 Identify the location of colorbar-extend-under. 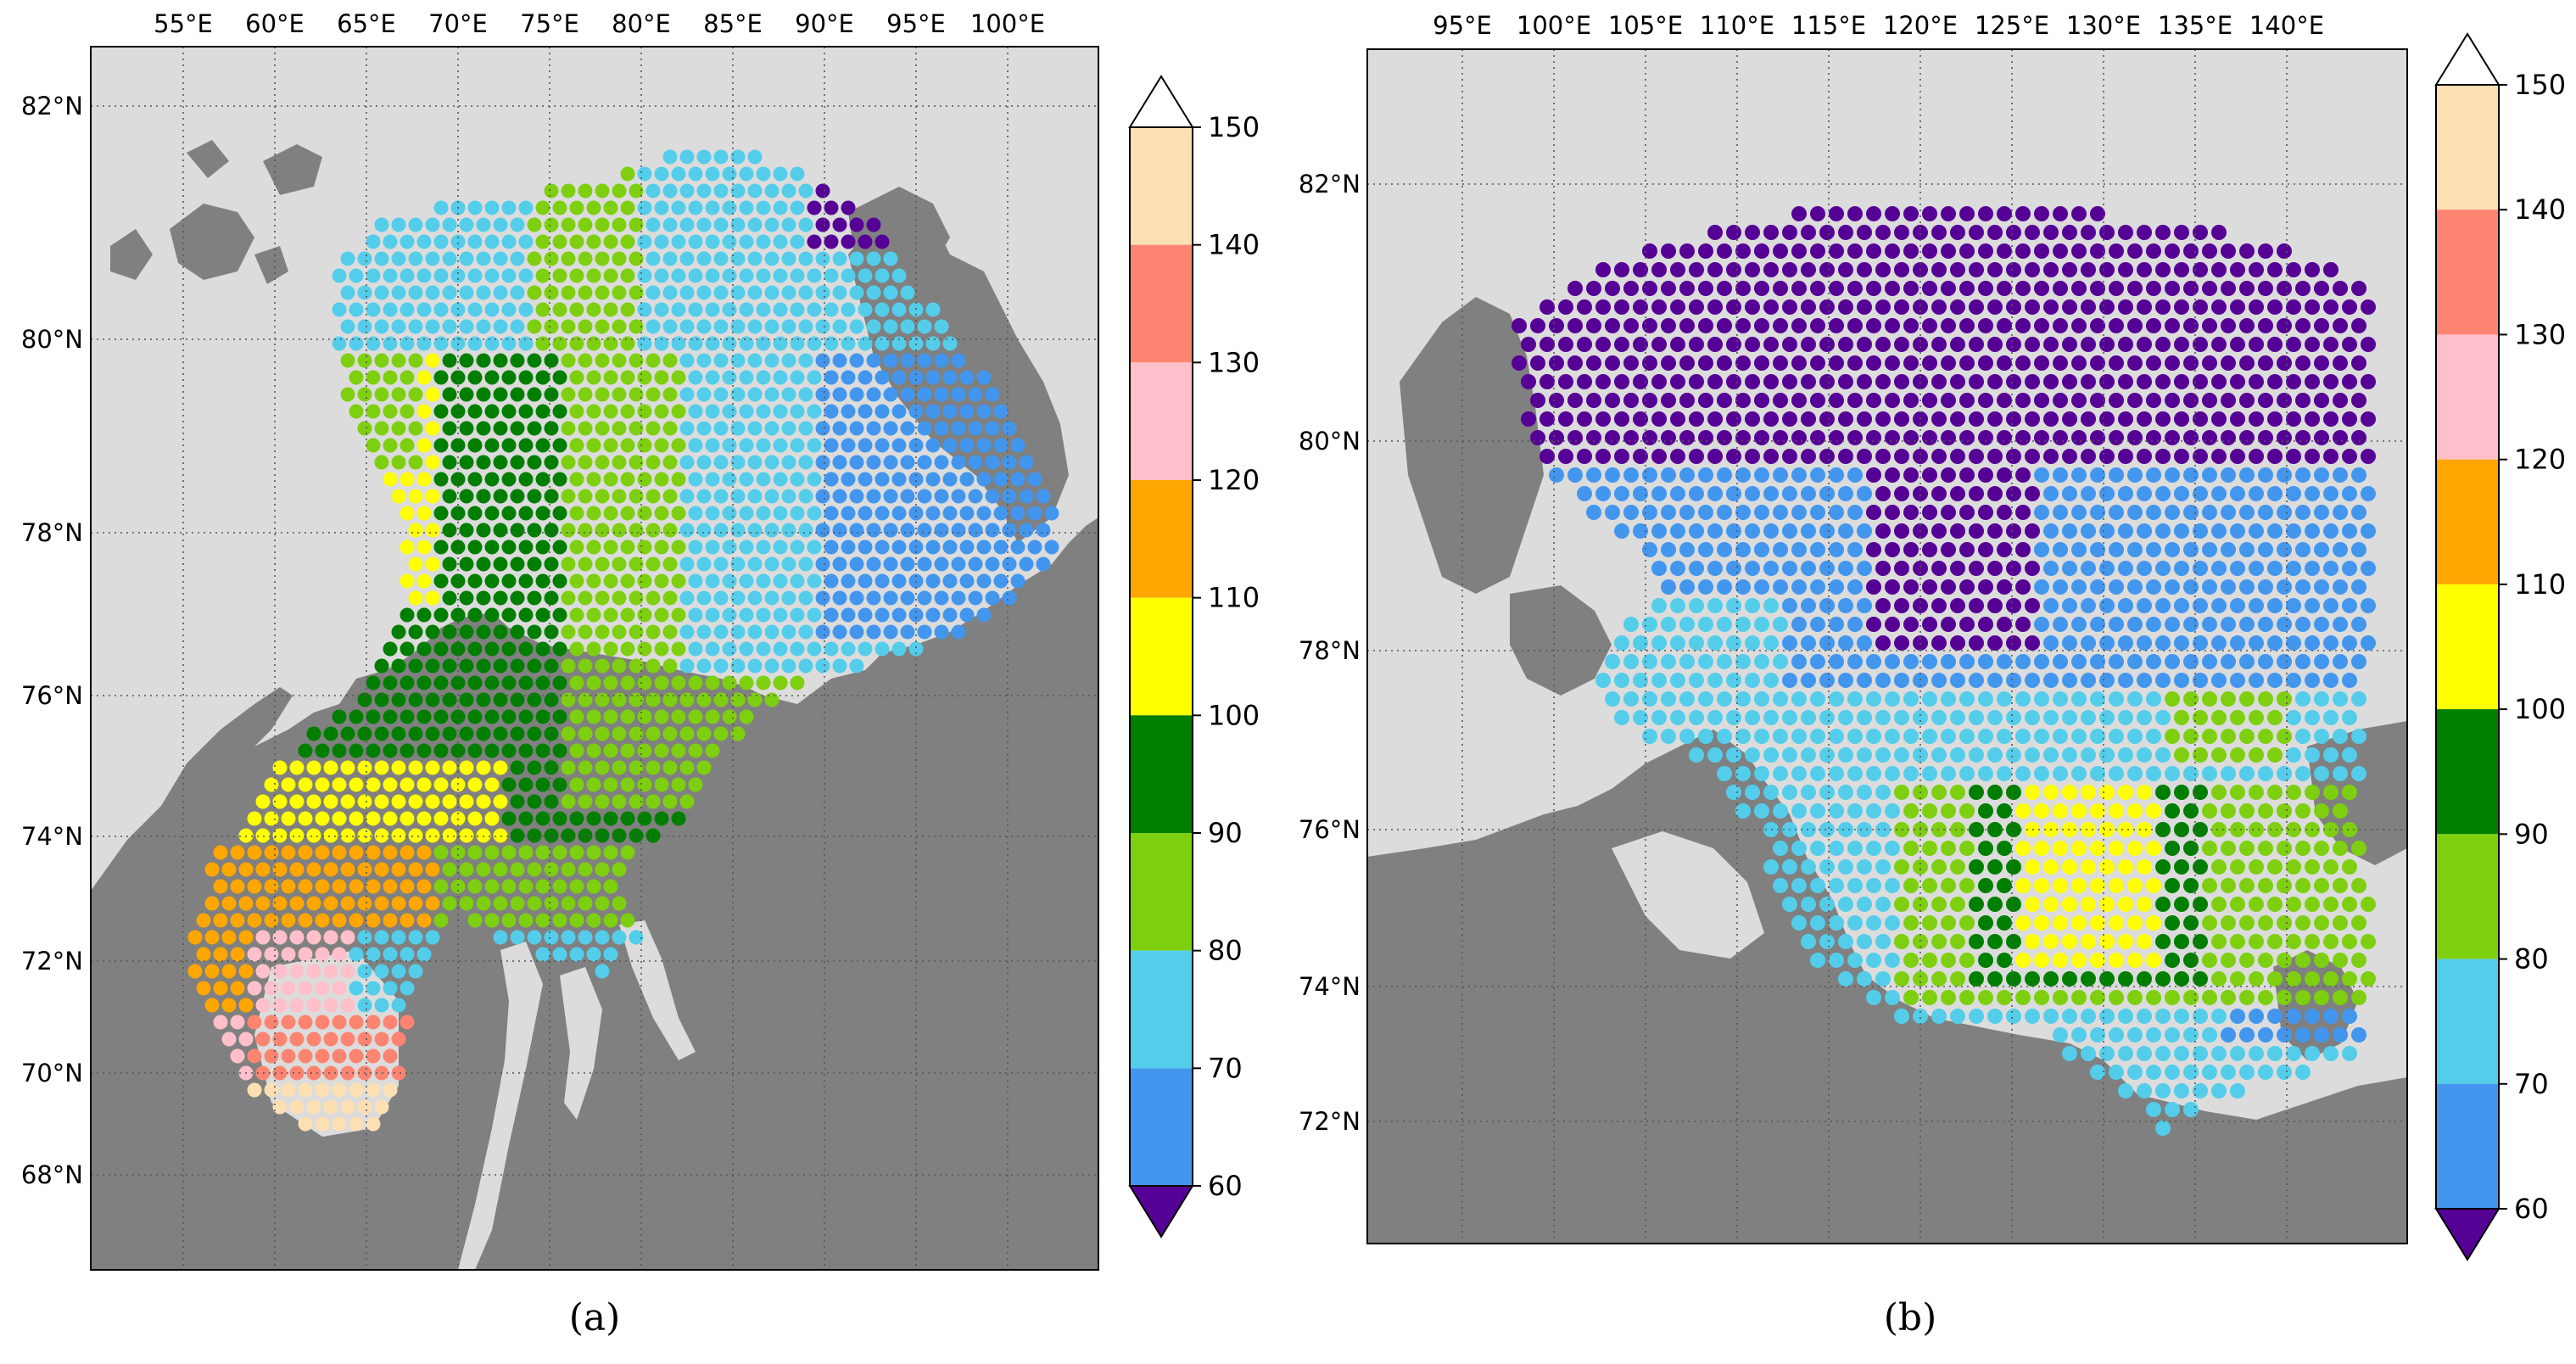
(1161, 1211).